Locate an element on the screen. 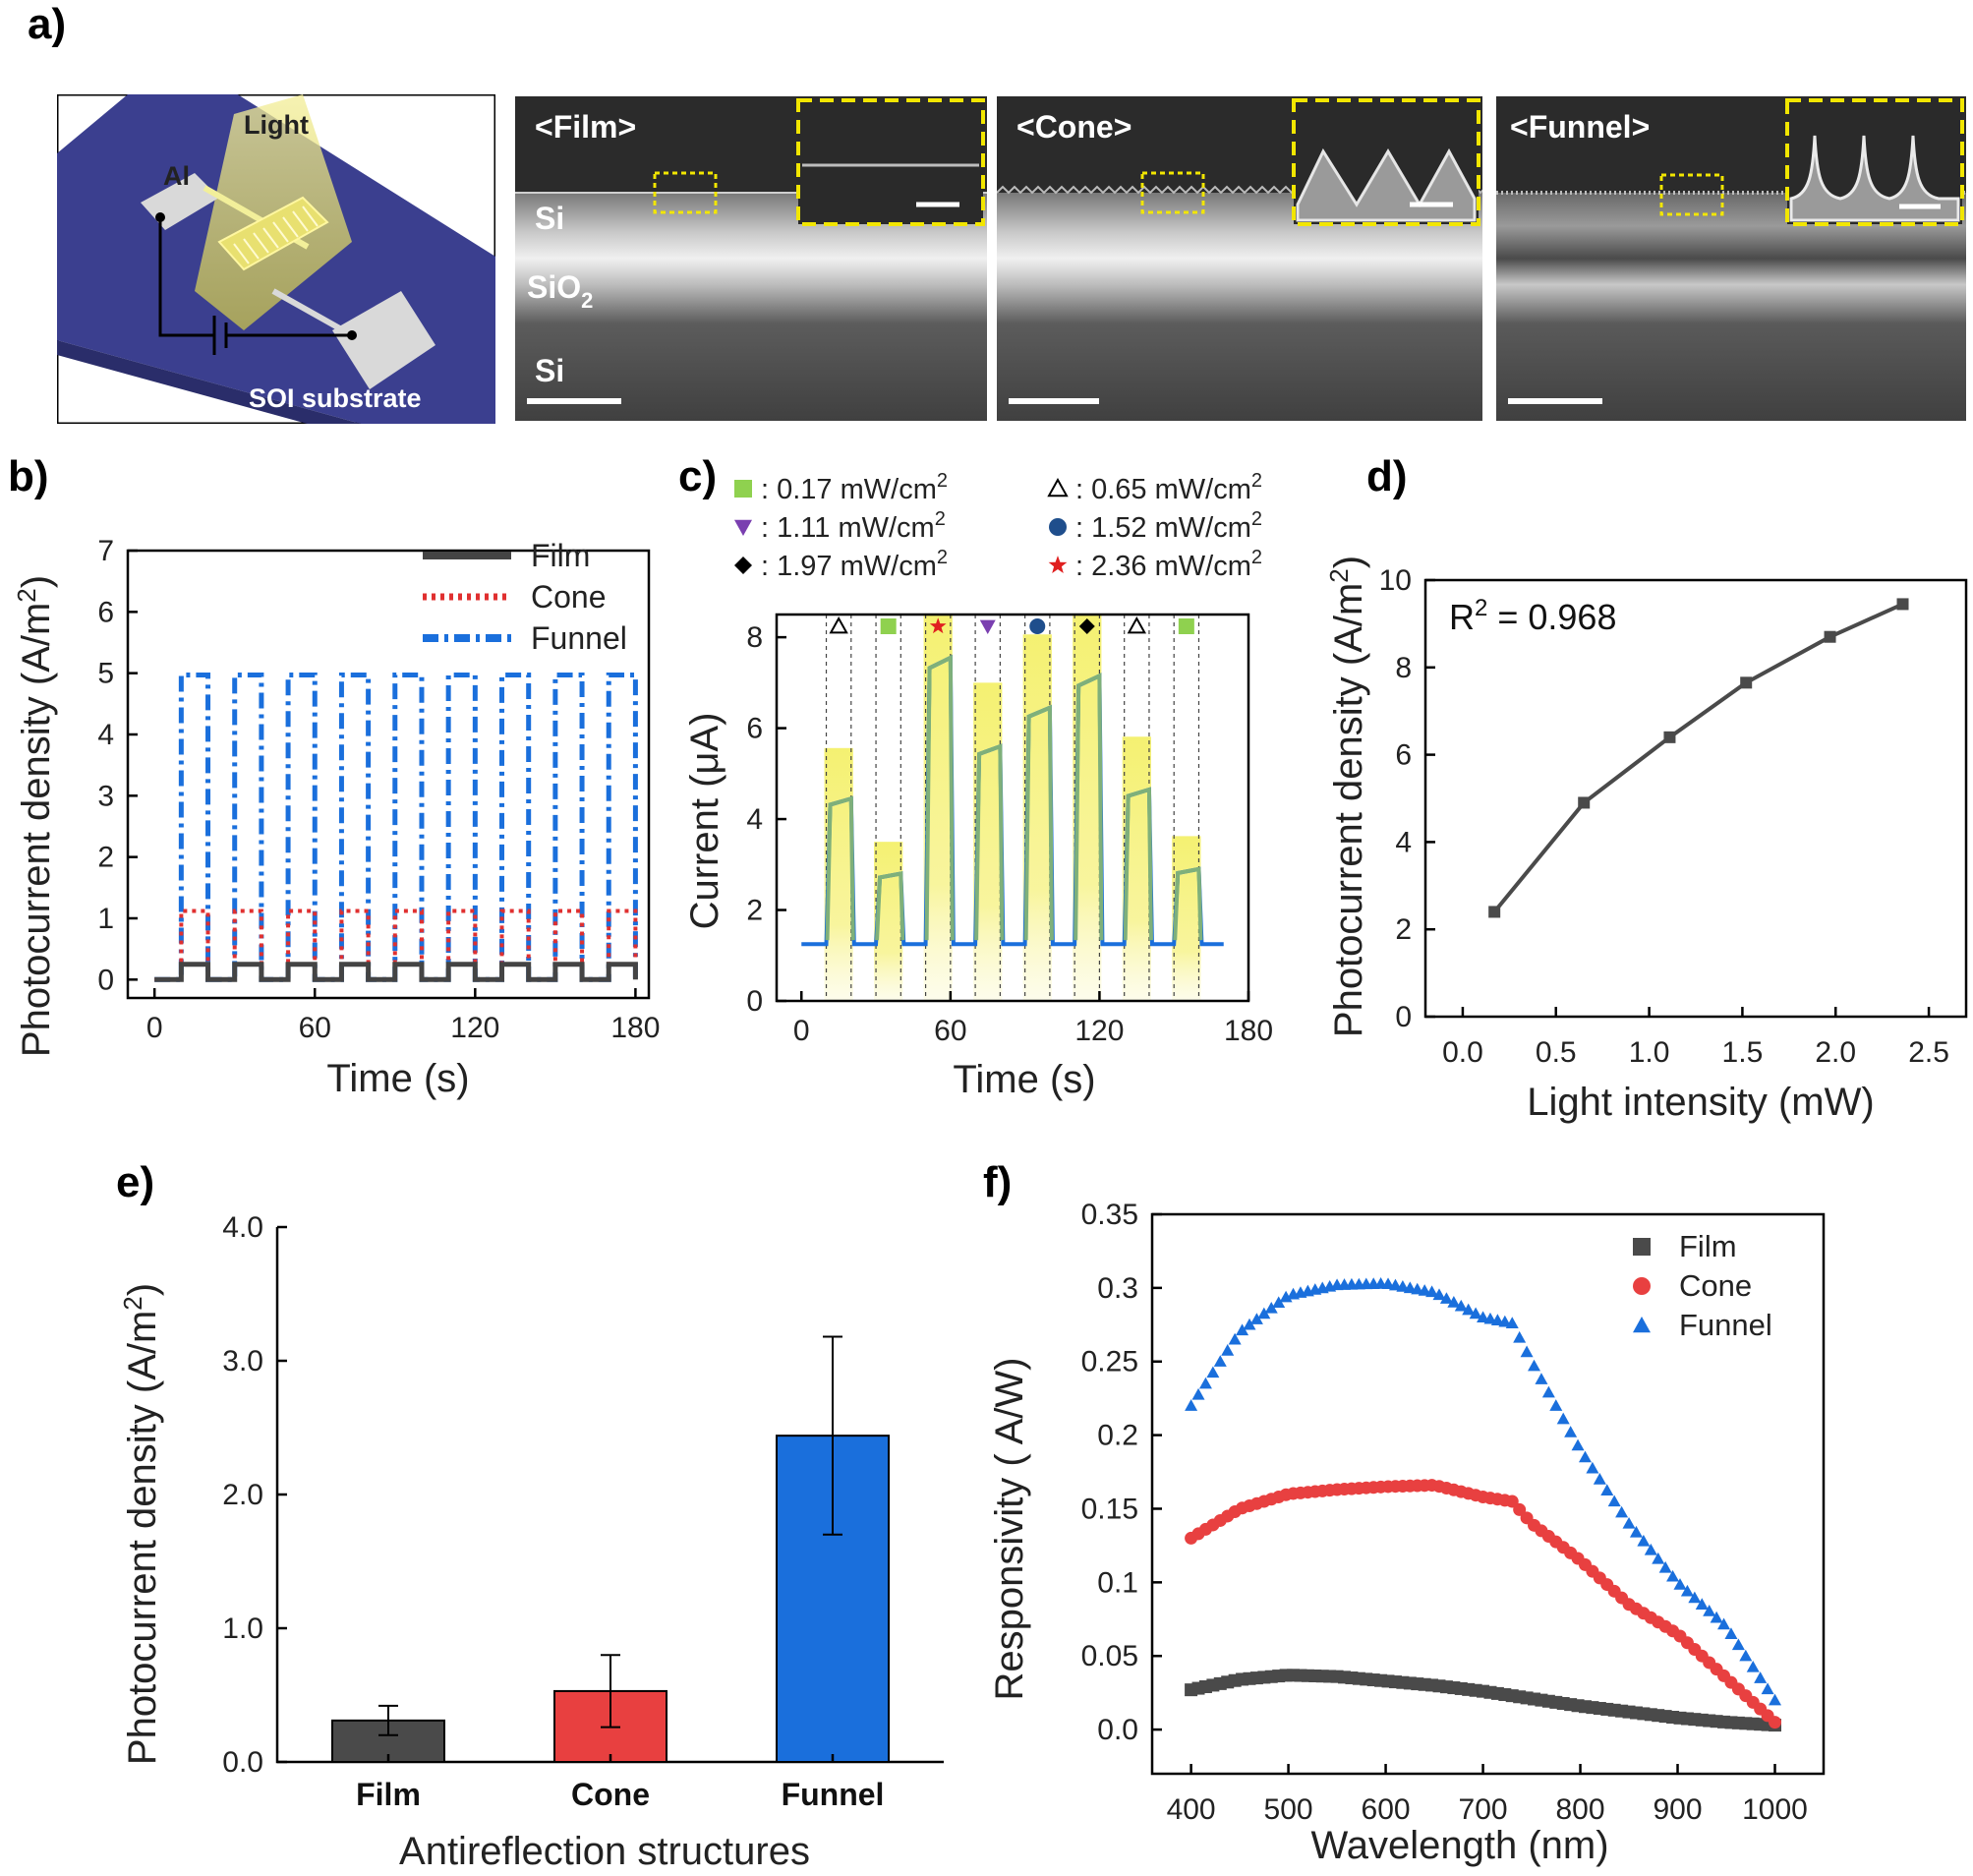  panel-label-d: d) is located at coordinates (1387, 476).